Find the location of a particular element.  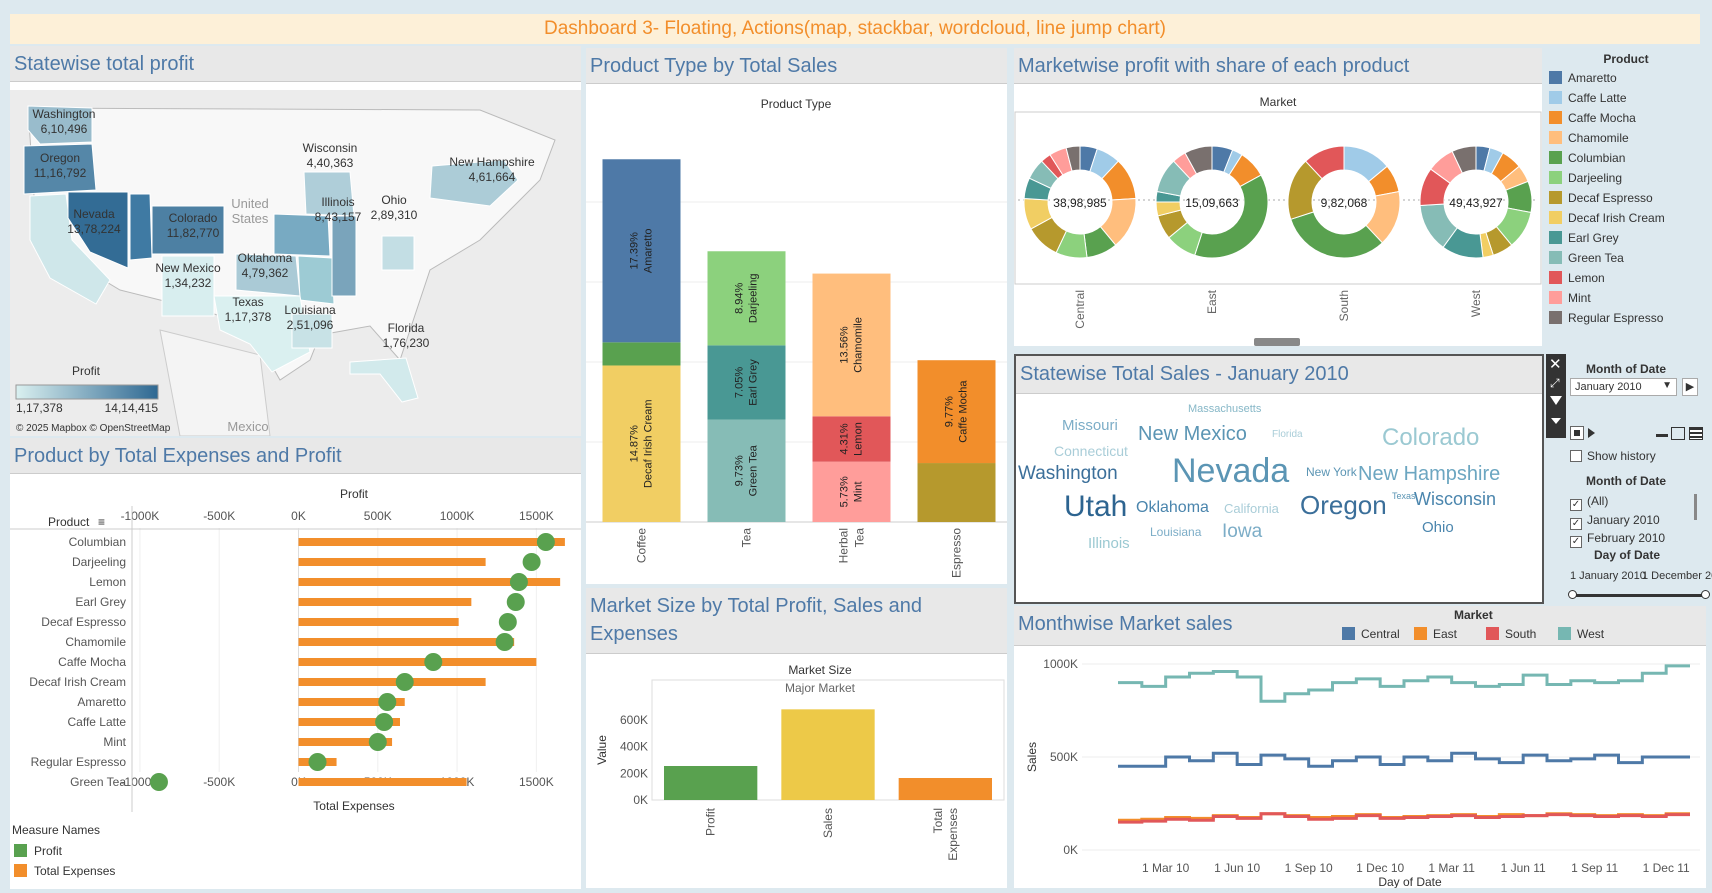

show-history-checkbox is located at coordinates (1576, 456).